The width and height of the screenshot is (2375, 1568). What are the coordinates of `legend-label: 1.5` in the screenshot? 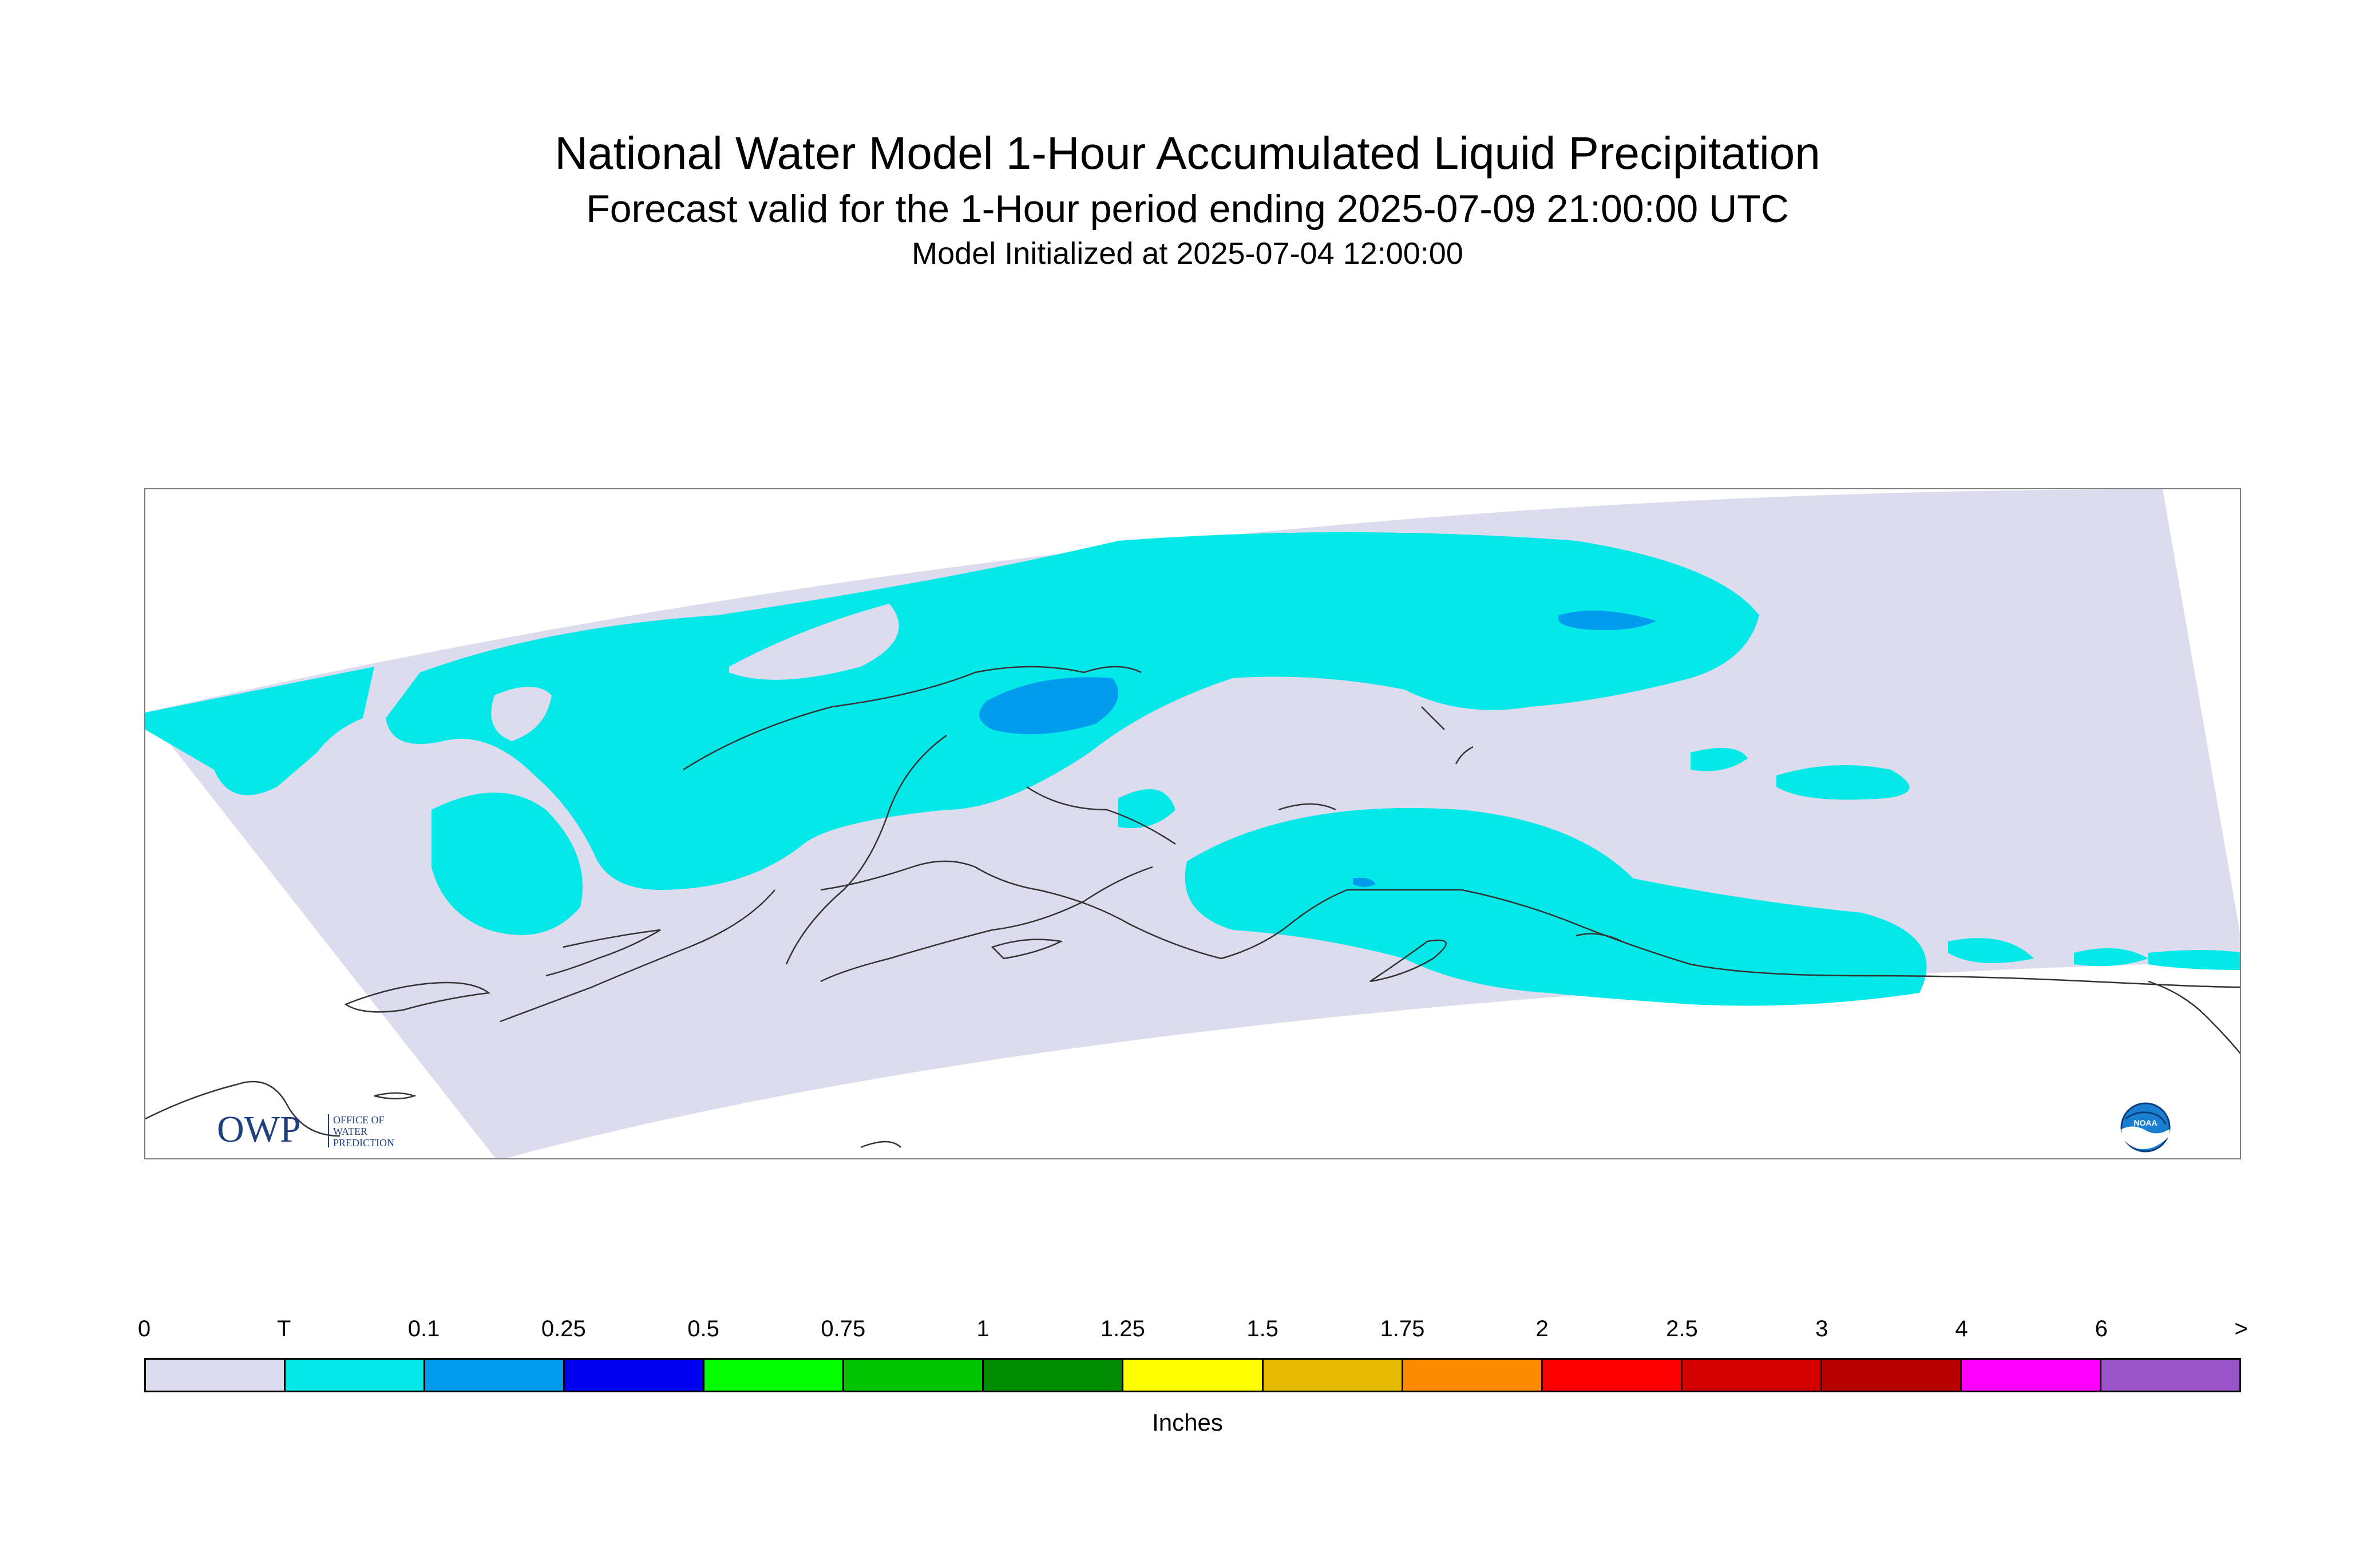 It's located at (1262, 1328).